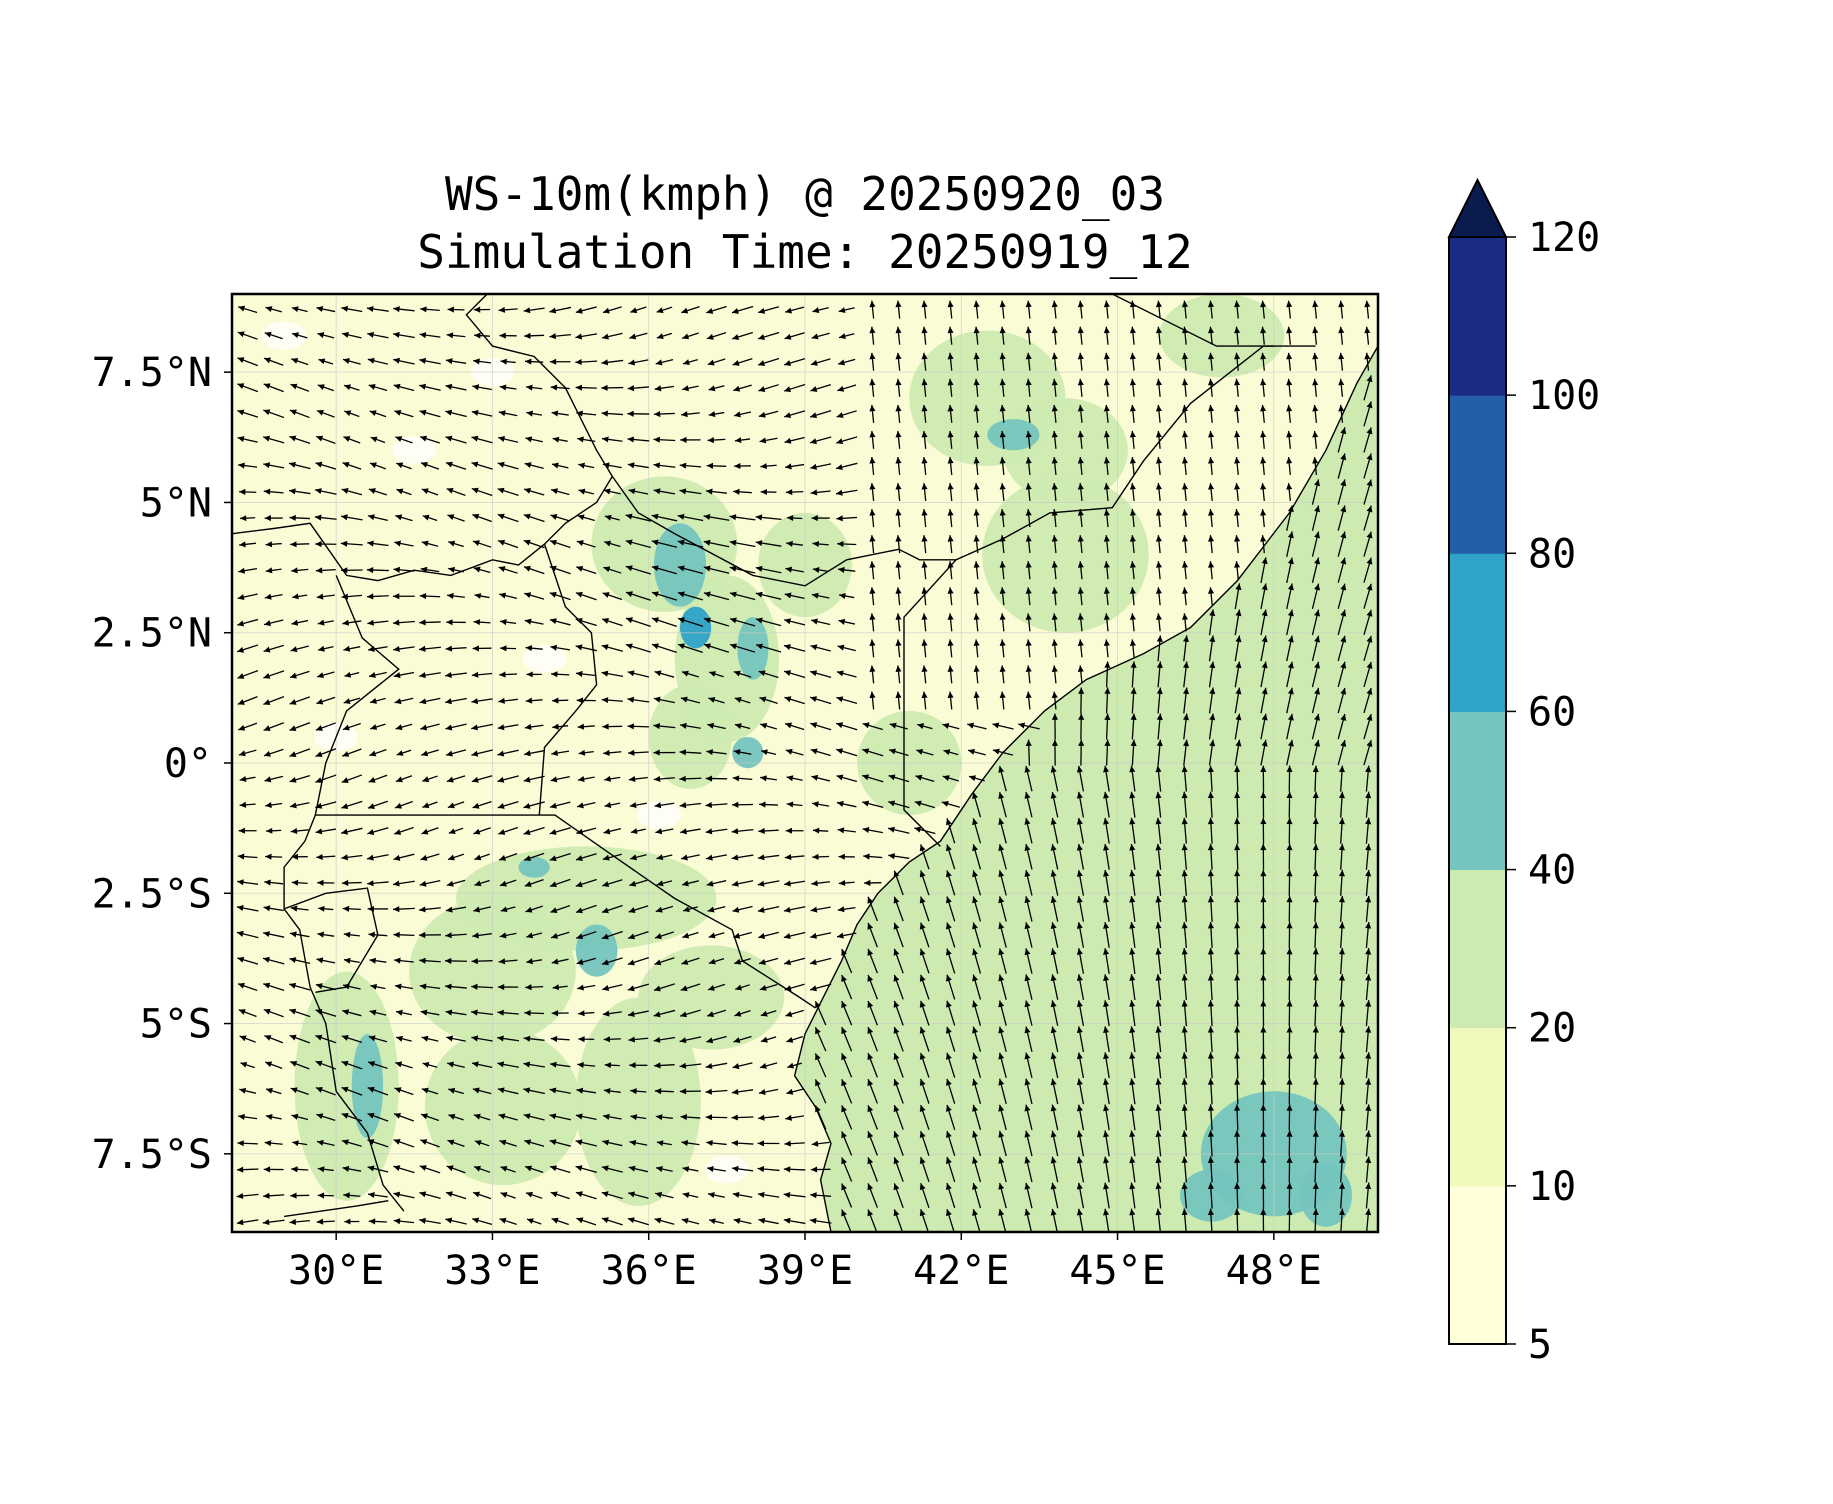 The image size is (1833, 1504). I want to click on latitude-ticks: 7.5°N 5°N 2.5°N 0° 2.5°S 5°S 7.5°S, so click(162, 764).